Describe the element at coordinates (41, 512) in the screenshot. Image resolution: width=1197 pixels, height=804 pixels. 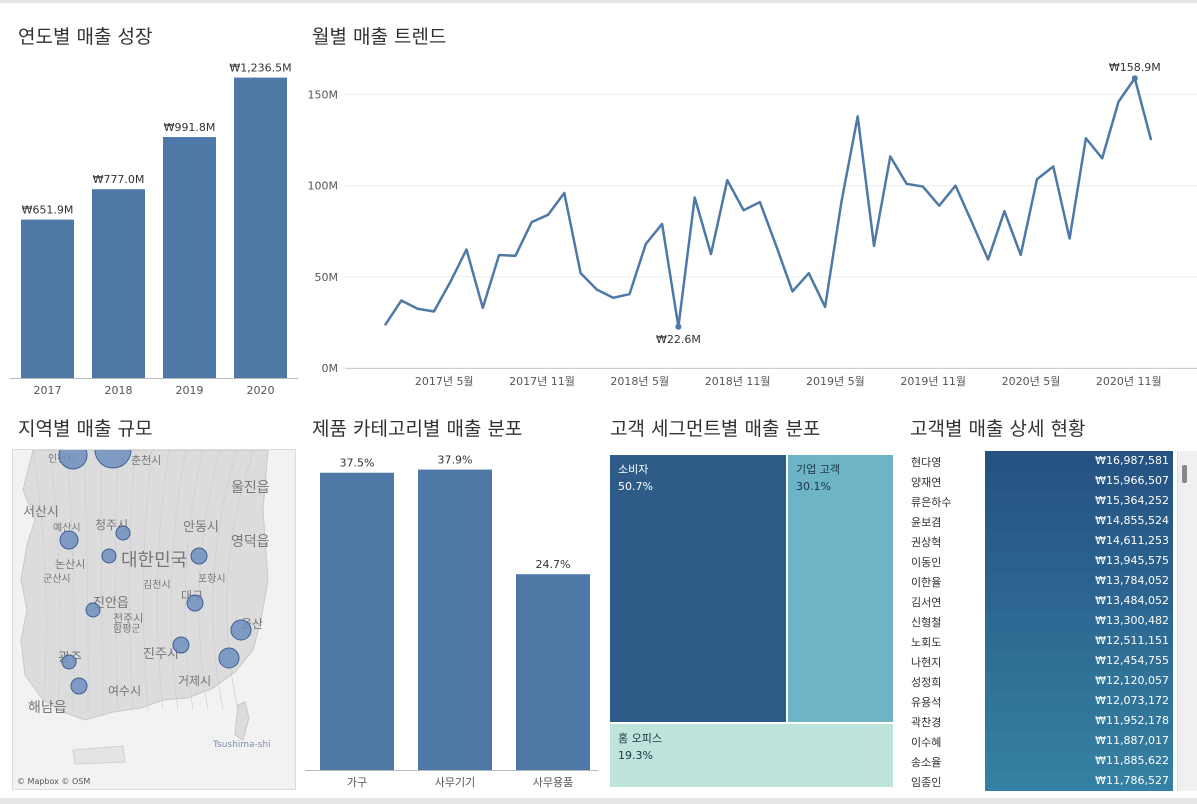
I see `map-place-label: 서산시` at that location.